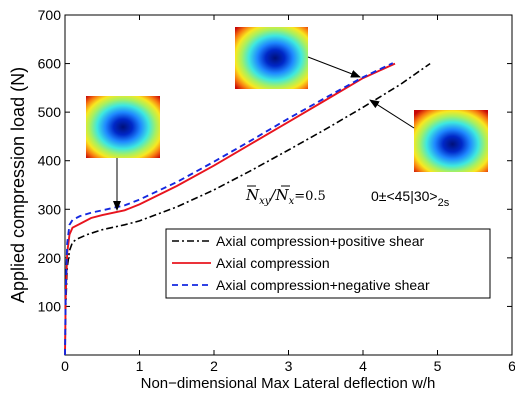 The height and width of the screenshot is (394, 515). I want to click on layup-annotation: 0±<45|30>2s, so click(410, 198).